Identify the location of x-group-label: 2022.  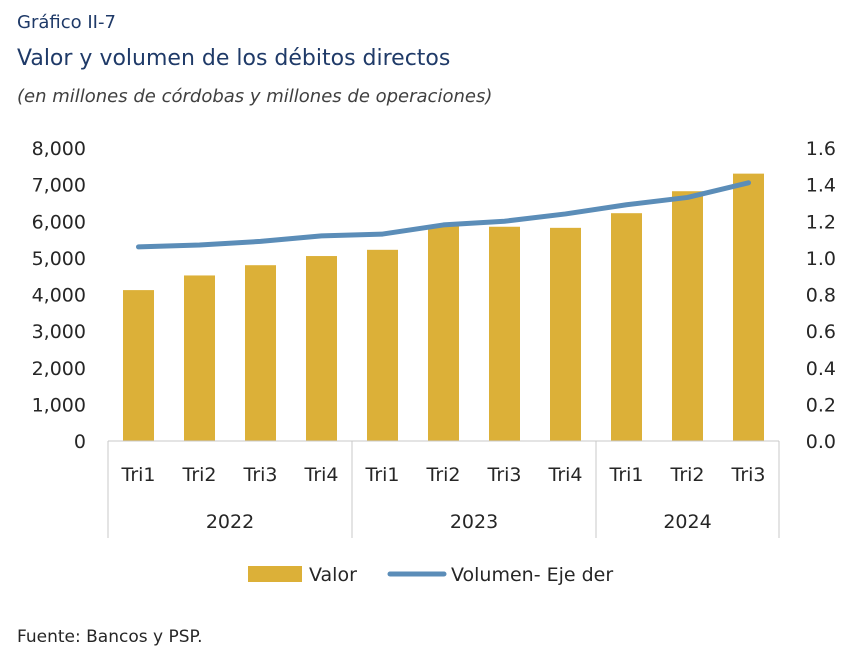
(230, 522).